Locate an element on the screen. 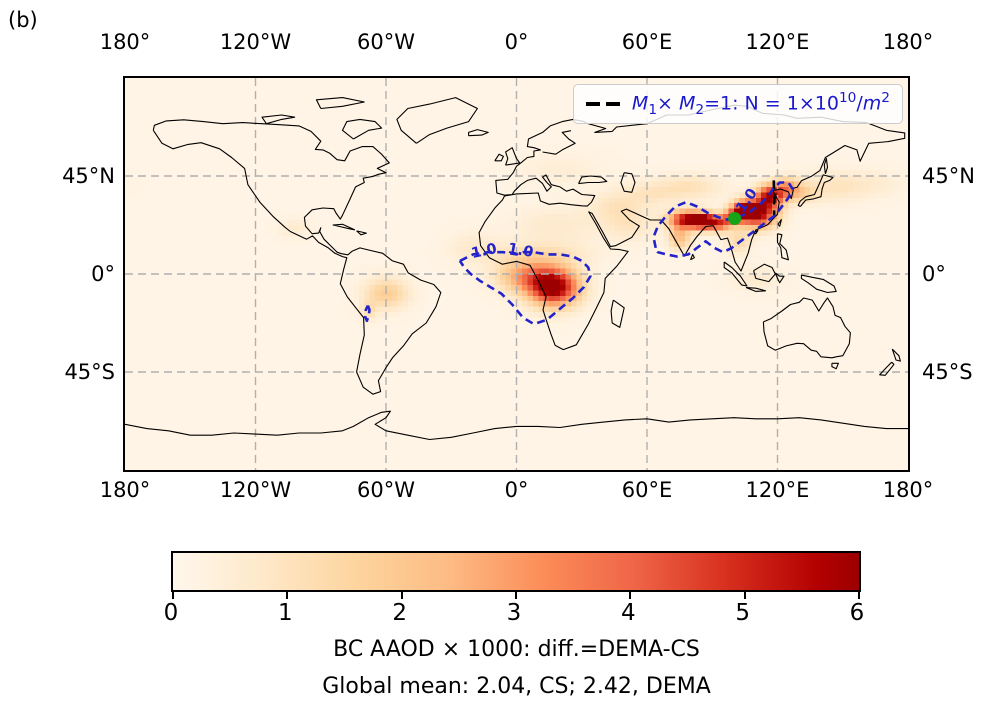  bottom-axis-ticks: 180° 120°W 60°W 0° 60°E 120°E 180° is located at coordinates (517, 491).